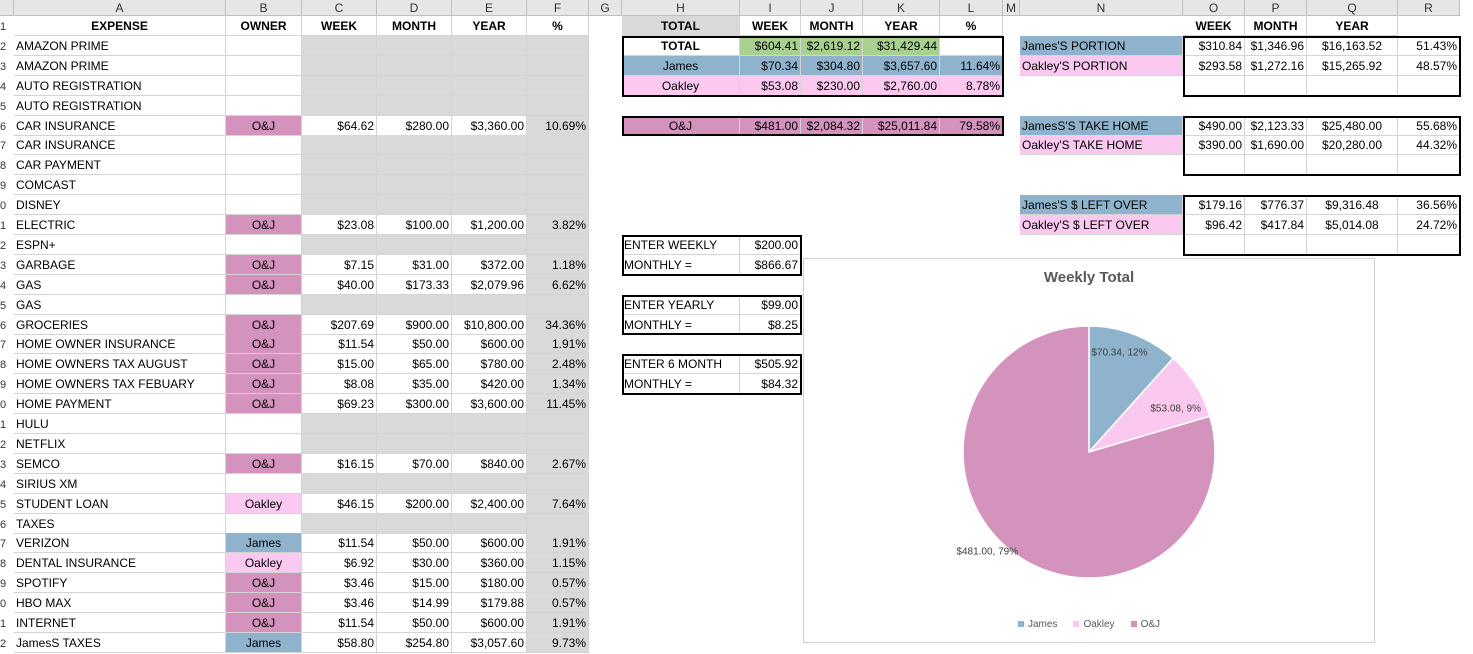  What do you see at coordinates (1276, 205) in the screenshot?
I see `summary-month: $776.37` at bounding box center [1276, 205].